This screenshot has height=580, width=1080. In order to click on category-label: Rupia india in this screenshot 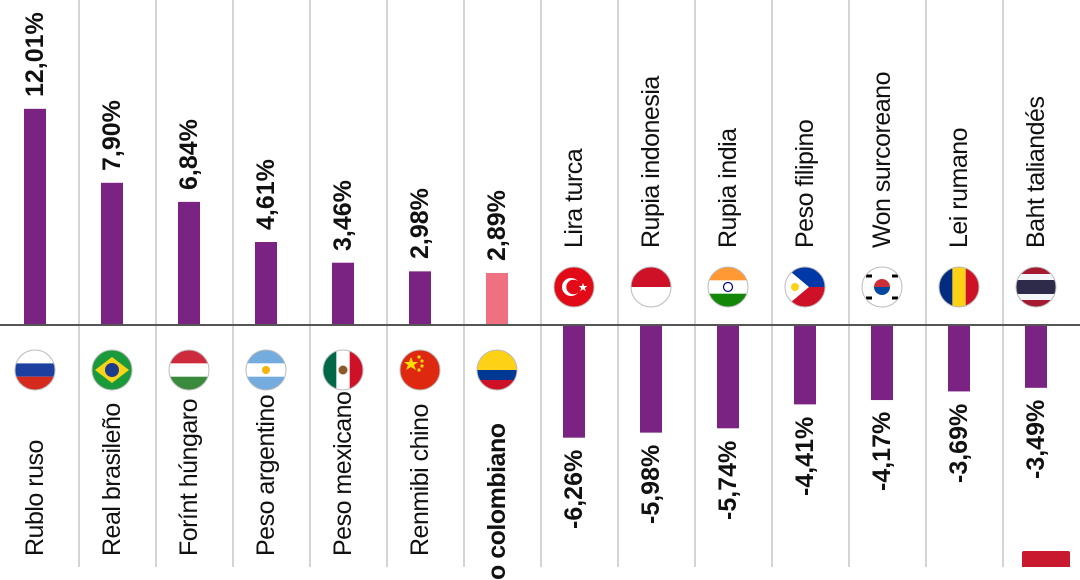, I will do `click(728, 188)`.